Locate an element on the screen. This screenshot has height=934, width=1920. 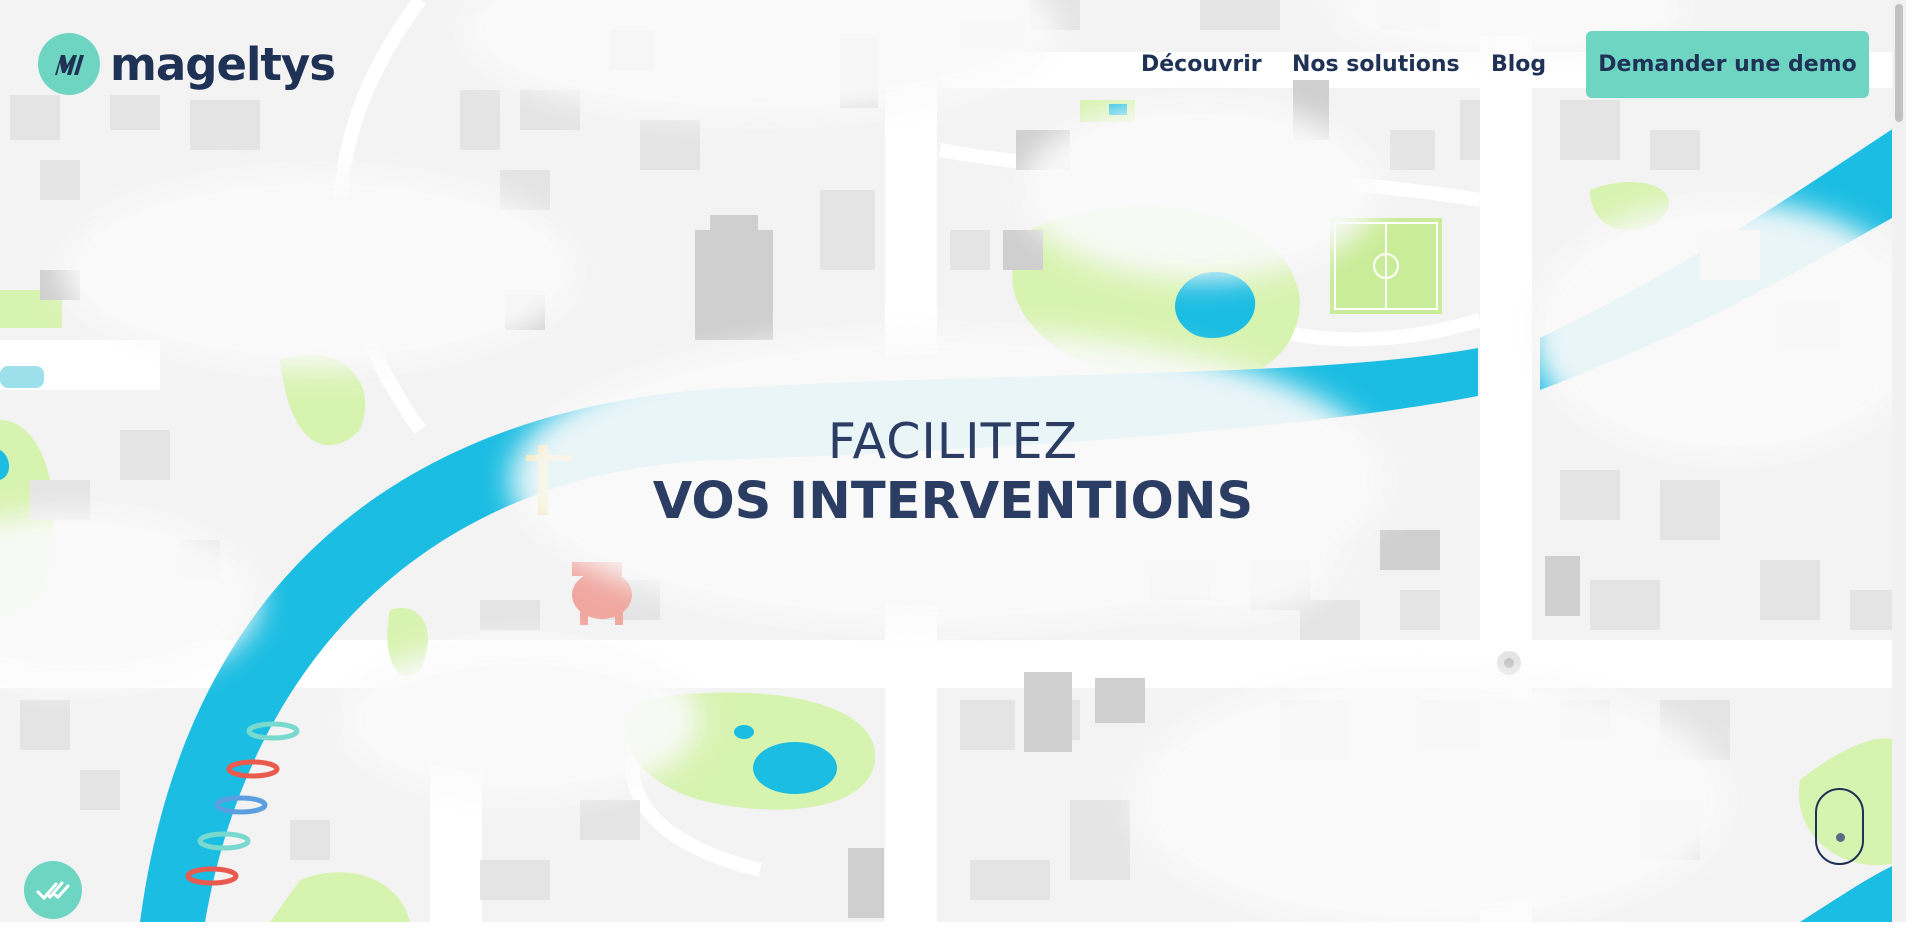
mouse-scroll-icon is located at coordinates (1839, 826).